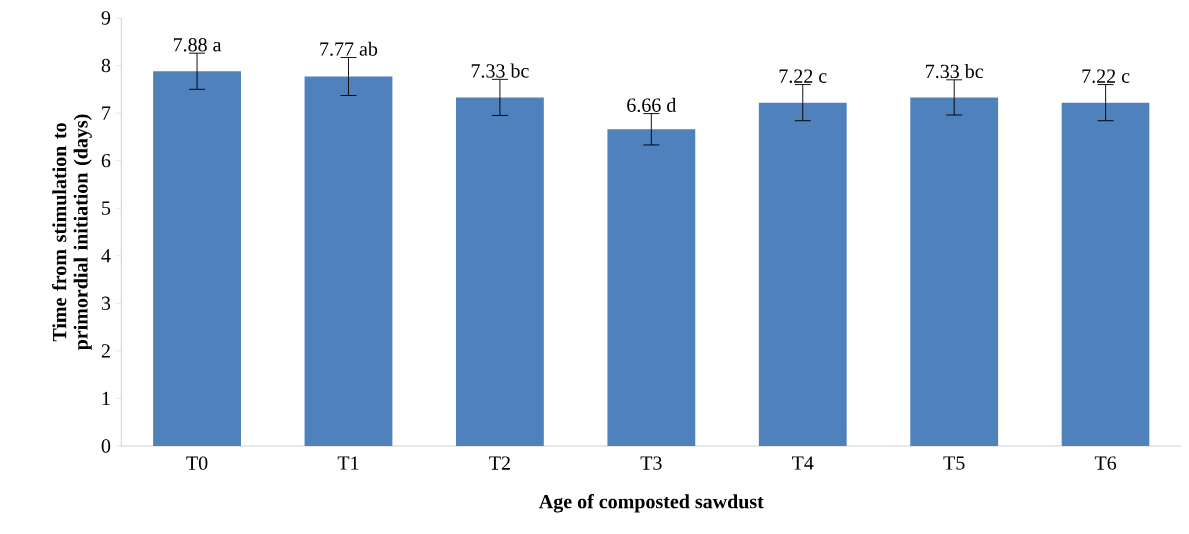 This screenshot has height=534, width=1189. What do you see at coordinates (106, 303) in the screenshot?
I see `y-tick-label: 3` at bounding box center [106, 303].